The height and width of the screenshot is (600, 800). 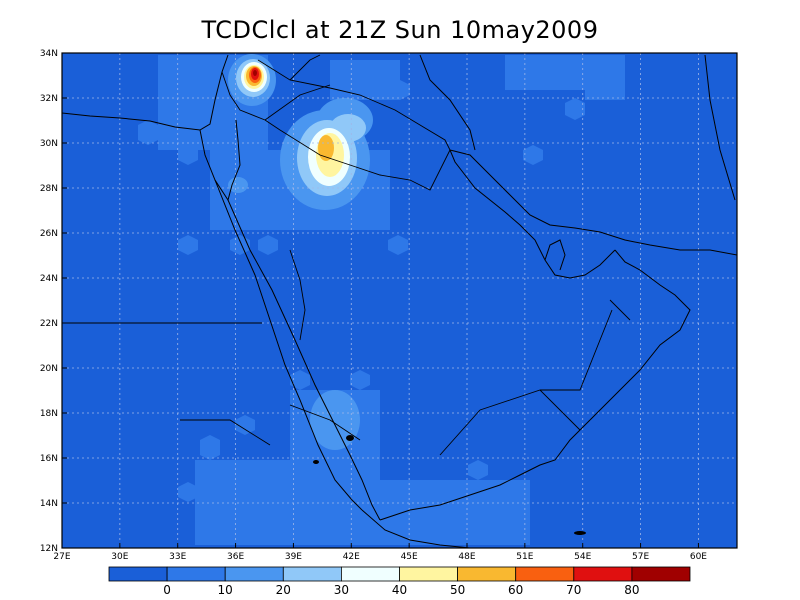 What do you see at coordinates (631, 590) in the screenshot?
I see `colorbar-label: 80` at bounding box center [631, 590].